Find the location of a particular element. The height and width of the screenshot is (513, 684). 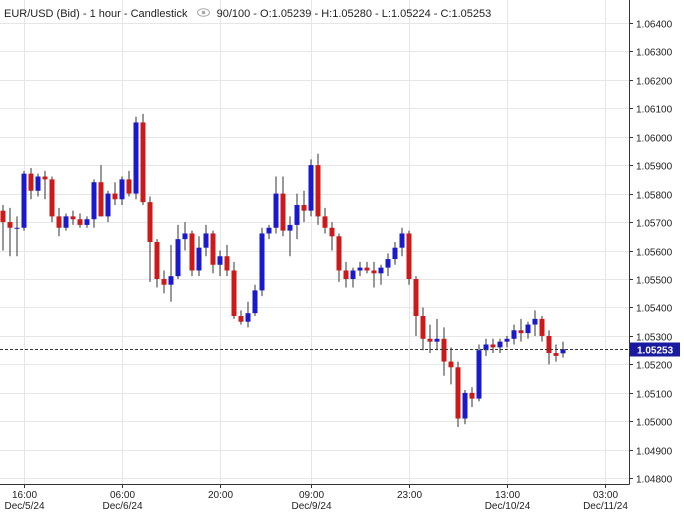

close-value: C:1.05253 is located at coordinates (466, 14).